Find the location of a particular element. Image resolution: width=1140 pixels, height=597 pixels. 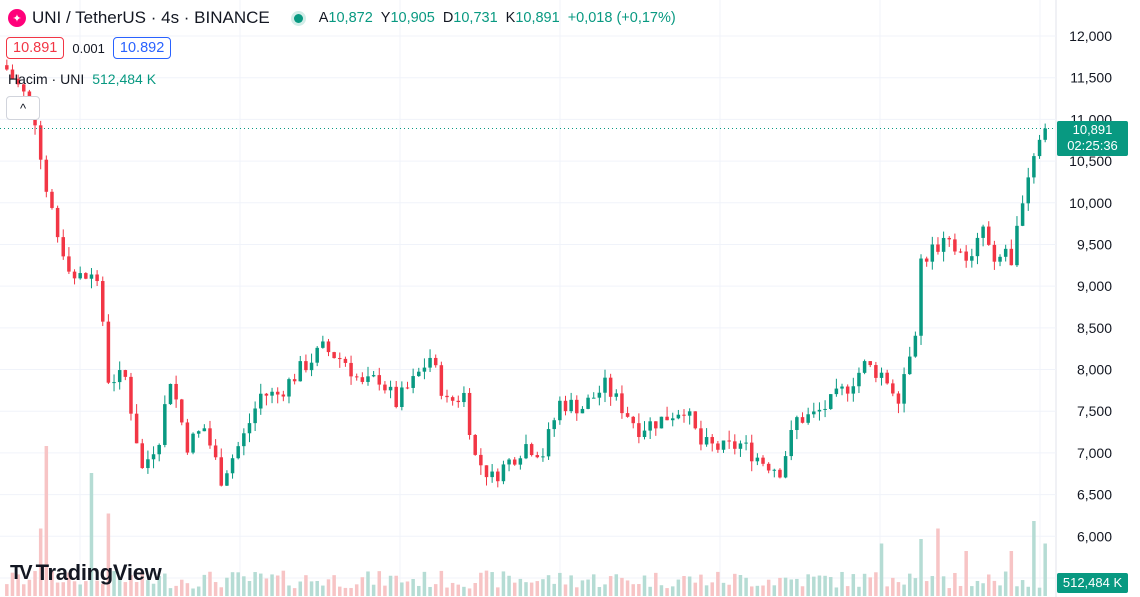

y-tick-label: 7,500 is located at coordinates (1094, 411).